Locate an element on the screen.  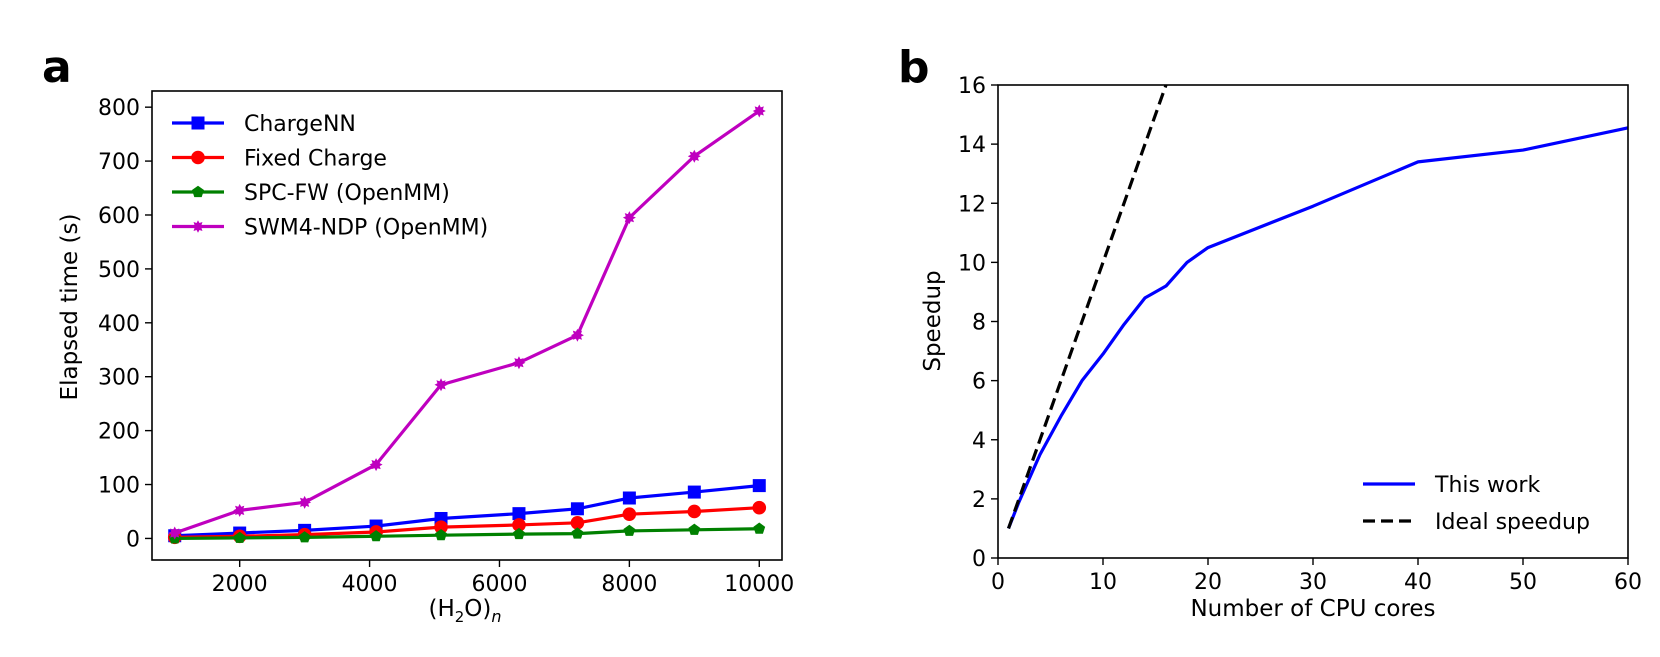
panel-b-y-tick-label: 2 is located at coordinates (979, 500).